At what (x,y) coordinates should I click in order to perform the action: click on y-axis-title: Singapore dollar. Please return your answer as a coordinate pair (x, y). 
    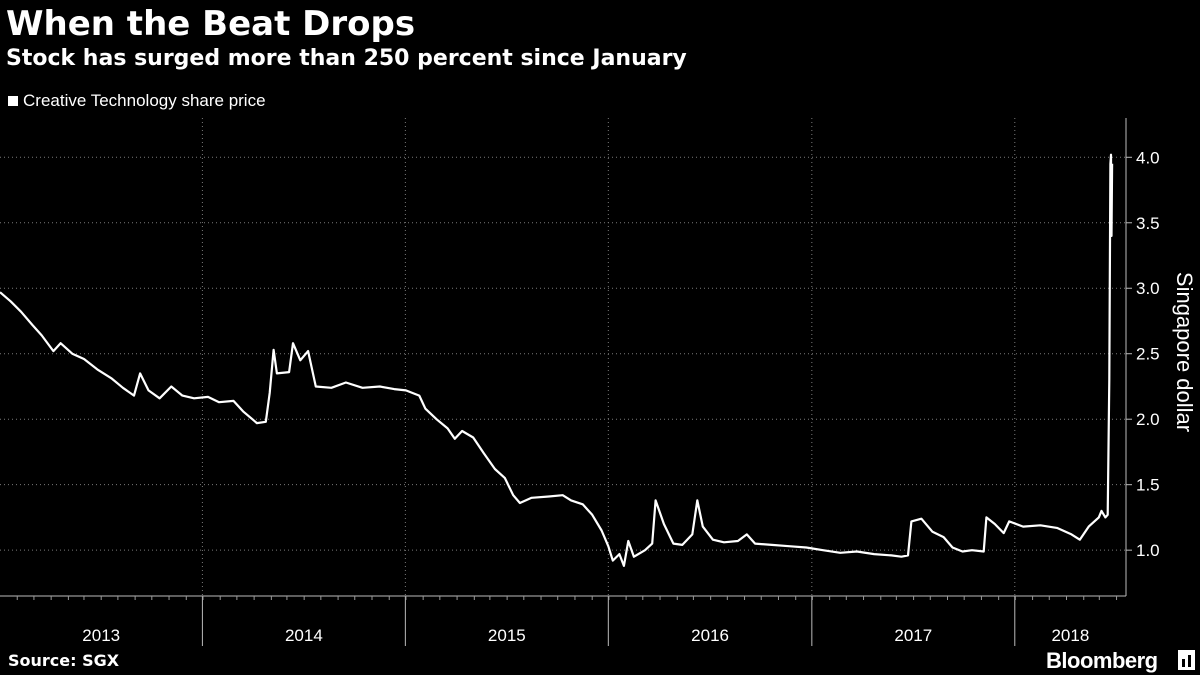
    Looking at the image, I should click on (1184, 352).